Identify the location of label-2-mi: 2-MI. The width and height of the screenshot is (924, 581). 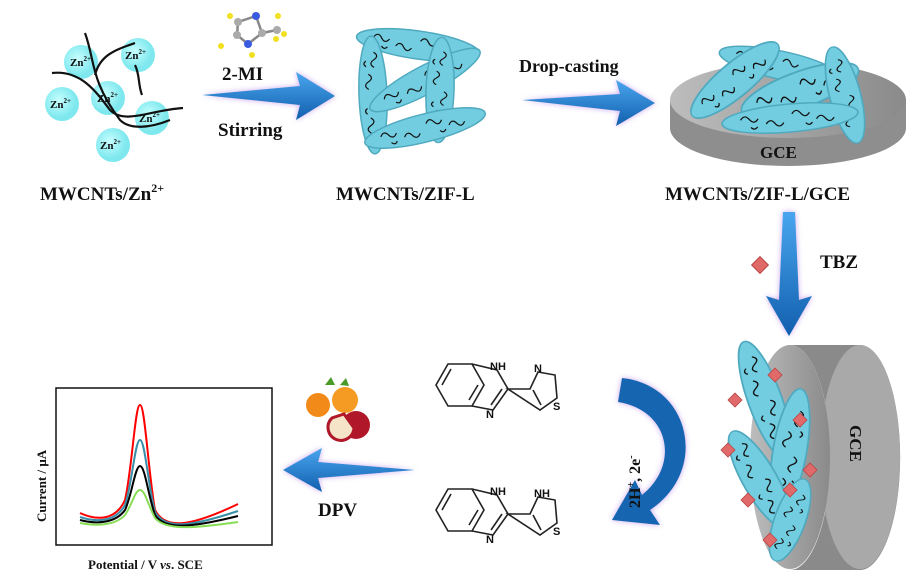
(242, 74).